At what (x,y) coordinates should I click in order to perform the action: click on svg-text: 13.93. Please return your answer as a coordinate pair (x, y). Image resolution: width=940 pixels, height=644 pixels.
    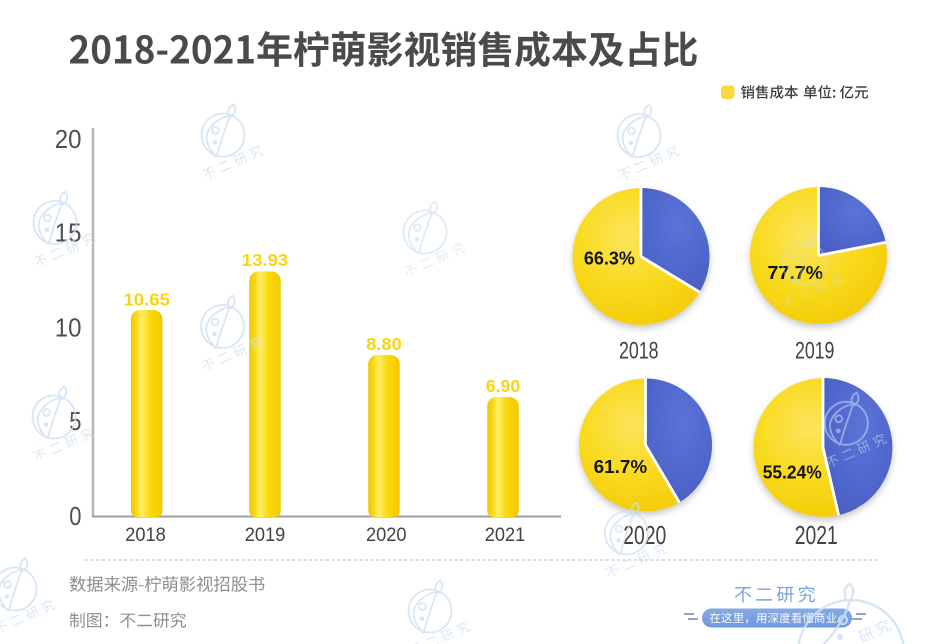
    Looking at the image, I should click on (265, 260).